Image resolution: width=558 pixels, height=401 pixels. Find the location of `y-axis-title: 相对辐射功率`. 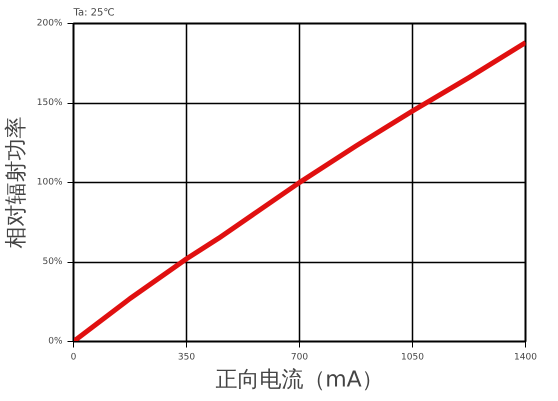

y-axis-title: 相对辐射功率 is located at coordinates (16, 182).